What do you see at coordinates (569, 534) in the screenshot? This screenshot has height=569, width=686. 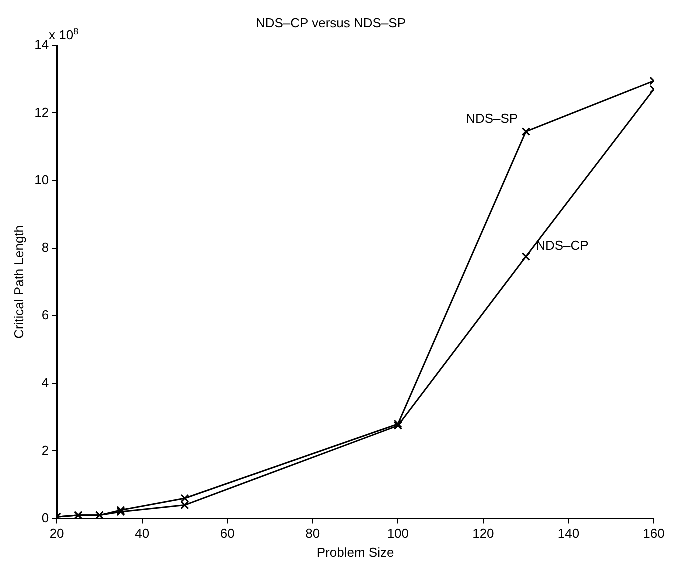 I see `x-tick-label: 140` at bounding box center [569, 534].